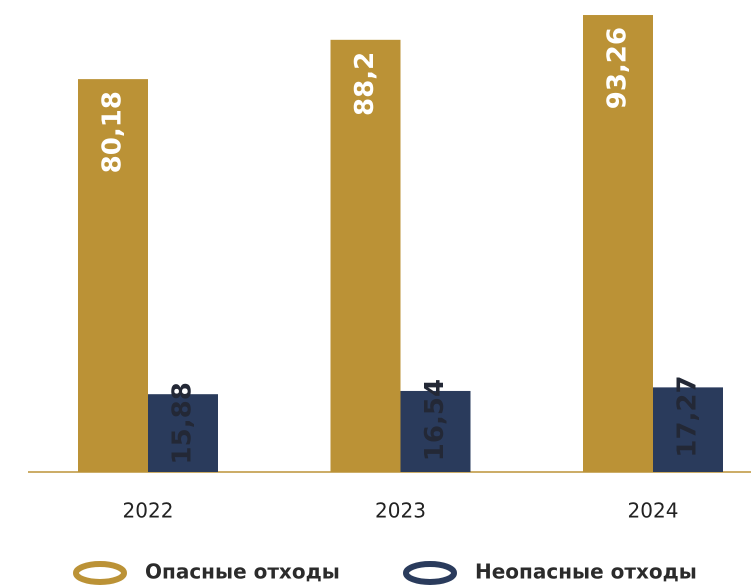 Image resolution: width=751 pixels, height=585 pixels. I want to click on legend-label: Неопасные отходы, so click(586, 572).